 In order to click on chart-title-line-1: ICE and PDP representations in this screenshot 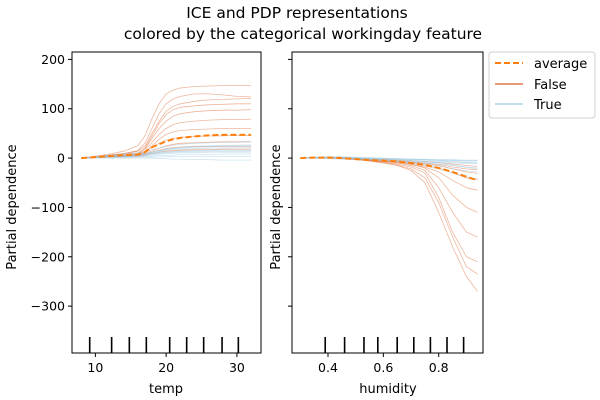, I will do `click(297, 13)`.